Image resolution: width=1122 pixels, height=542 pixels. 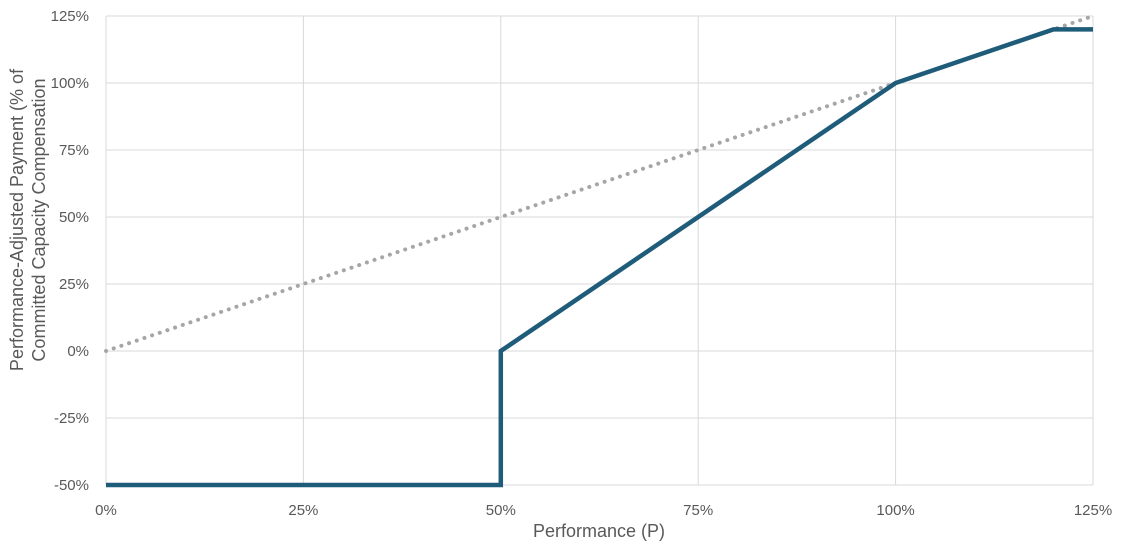 What do you see at coordinates (599, 531) in the screenshot?
I see `x-axis-title: Performance (P)` at bounding box center [599, 531].